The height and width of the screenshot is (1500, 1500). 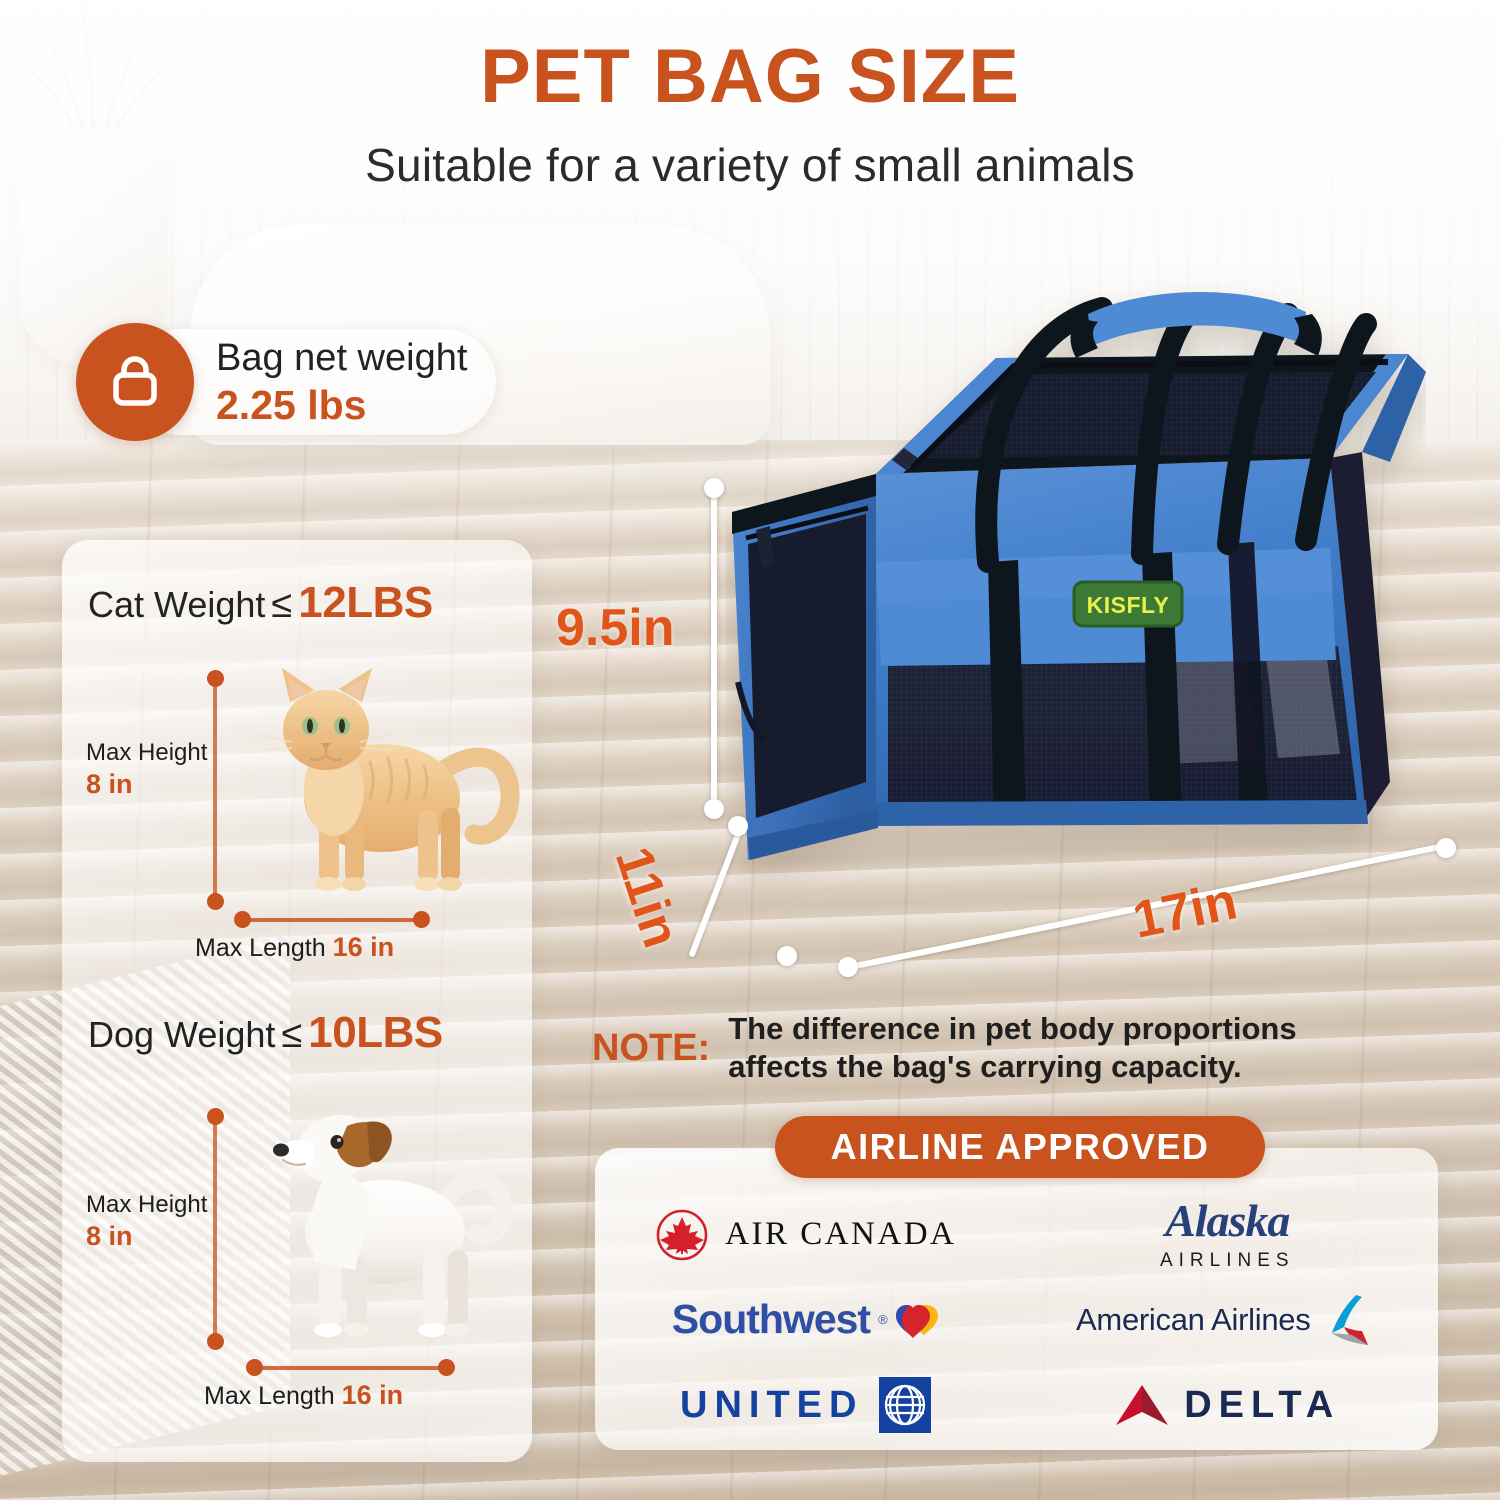 I want to click on dog-length-dot-right, so click(x=446, y=1367).